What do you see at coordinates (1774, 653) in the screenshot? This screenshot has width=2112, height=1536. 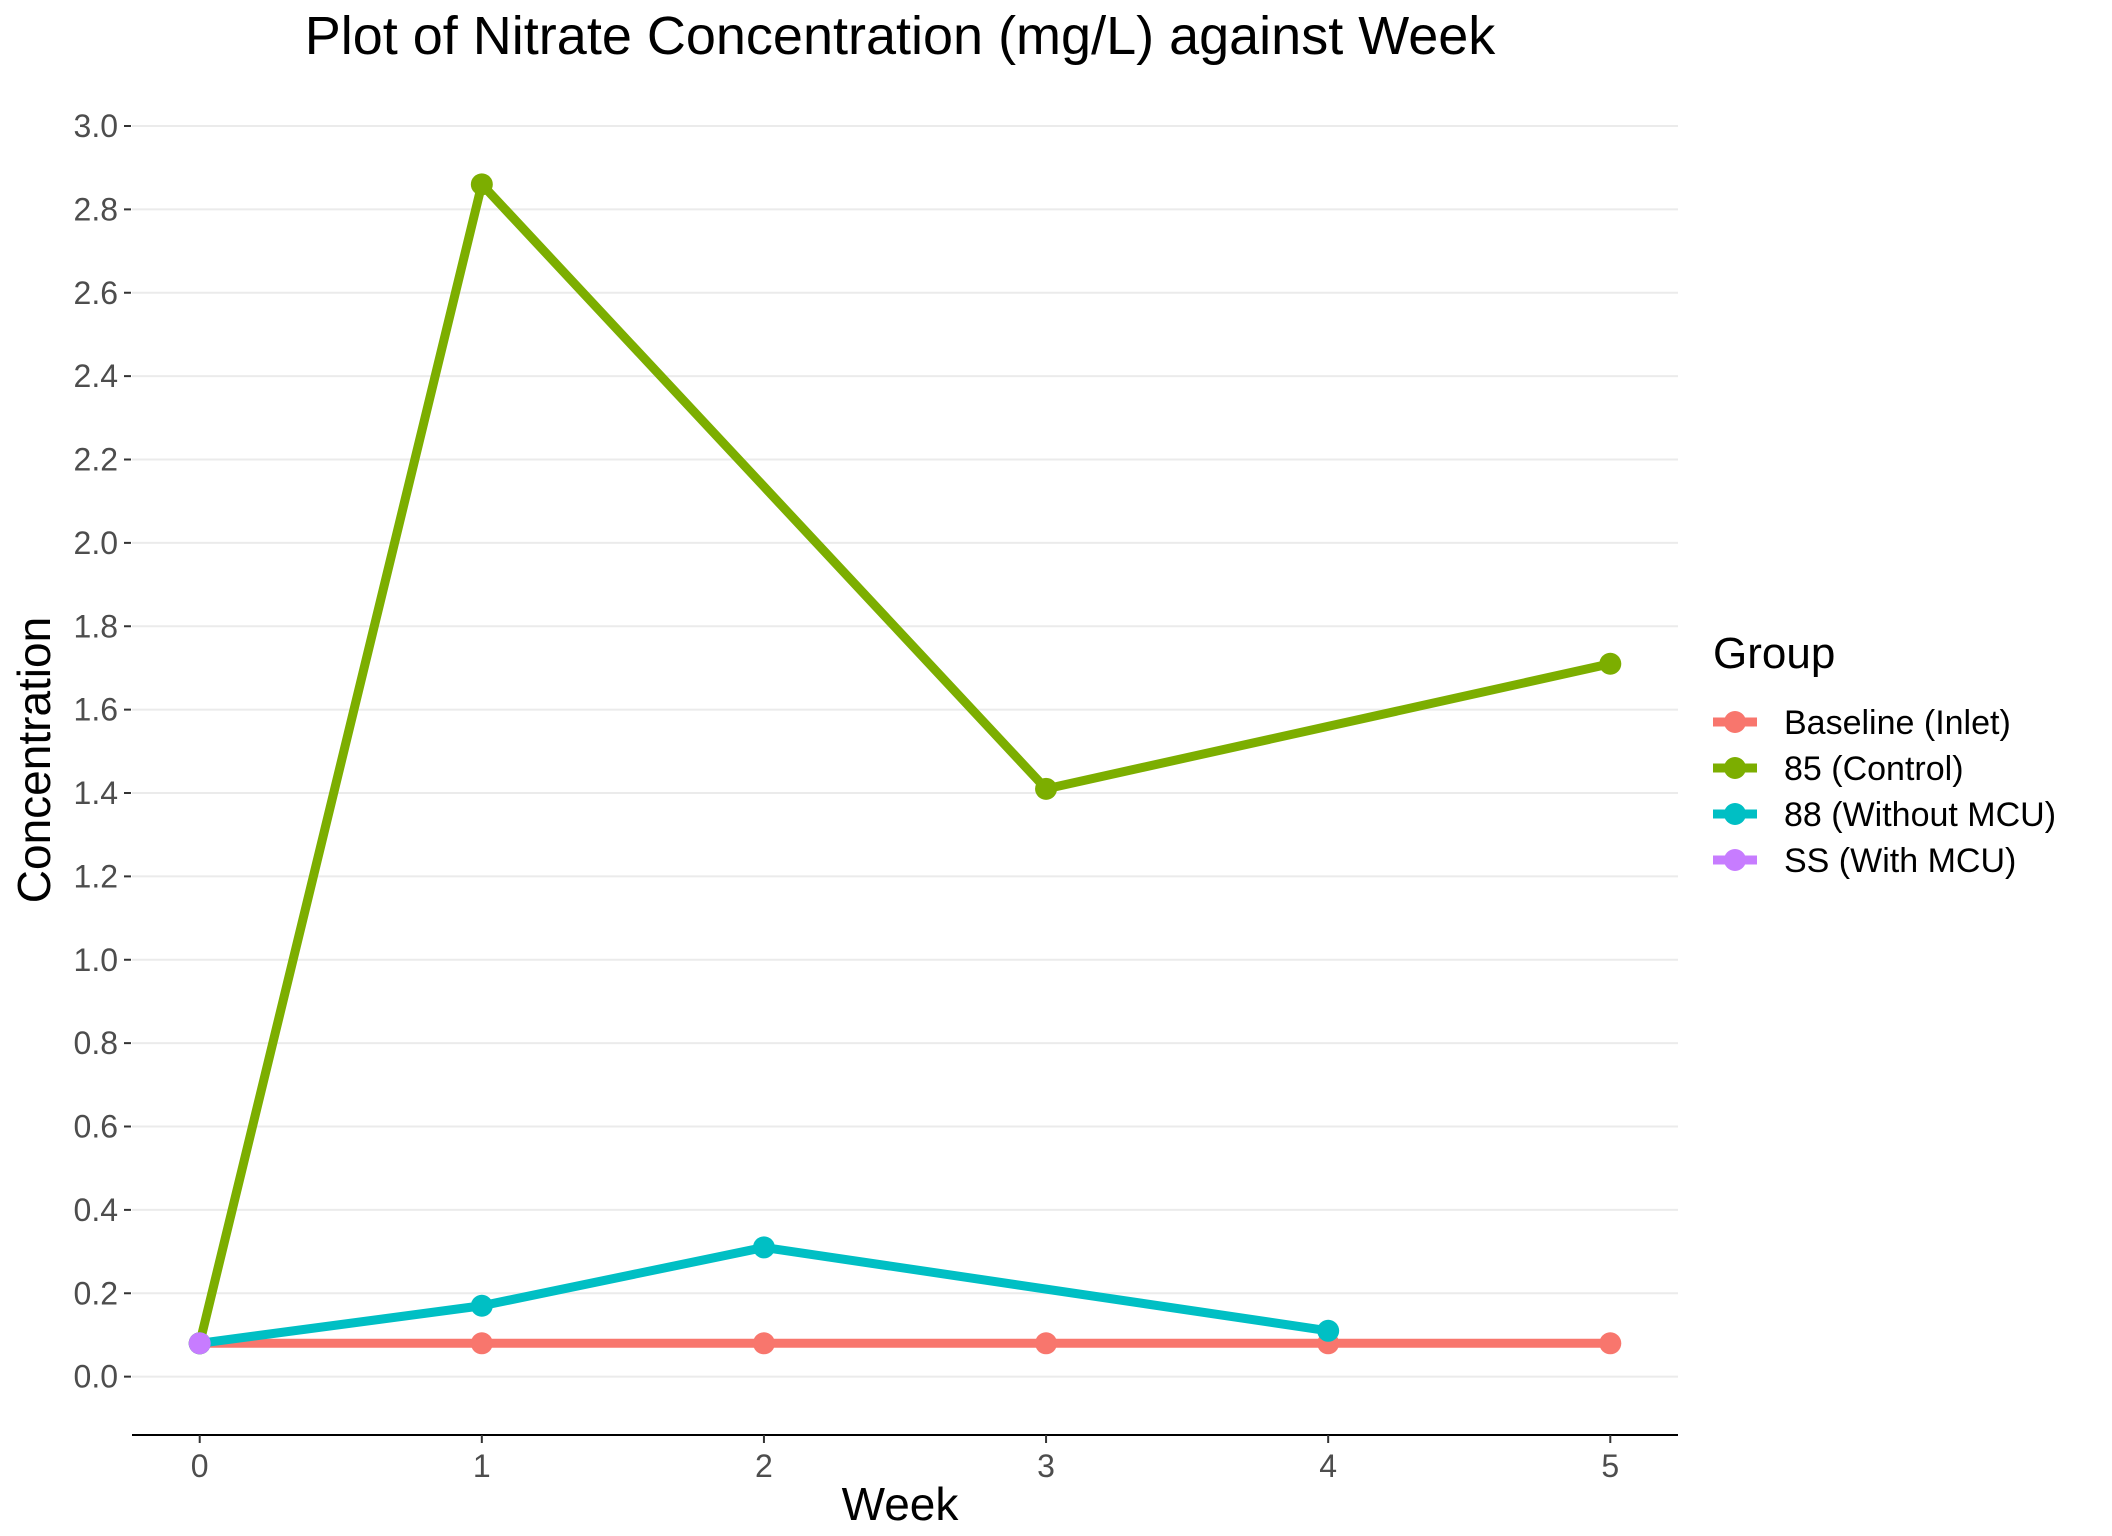 I see `legend-title: Group` at bounding box center [1774, 653].